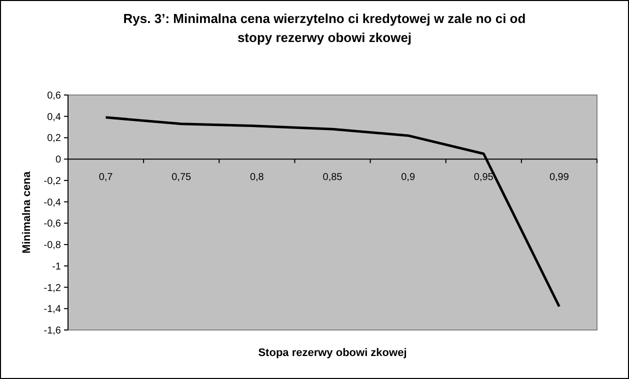 This screenshot has height=379, width=629. What do you see at coordinates (53, 246) in the screenshot?
I see `y-tick-label: -0,8` at bounding box center [53, 246].